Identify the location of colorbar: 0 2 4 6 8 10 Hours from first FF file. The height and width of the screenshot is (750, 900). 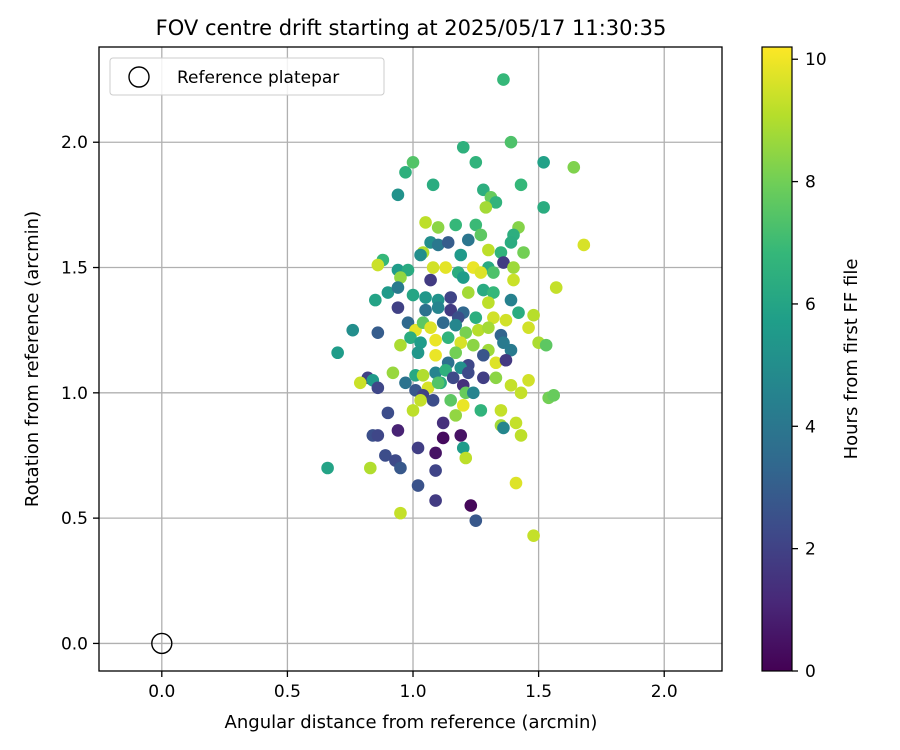
(811, 364).